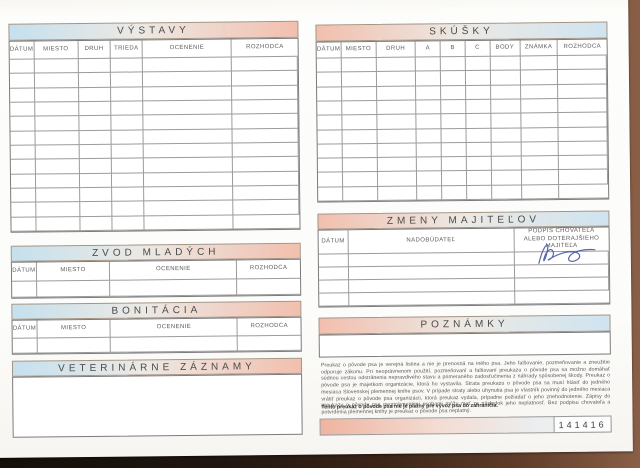  What do you see at coordinates (505, 48) in the screenshot?
I see `column-header: BODY` at bounding box center [505, 48].